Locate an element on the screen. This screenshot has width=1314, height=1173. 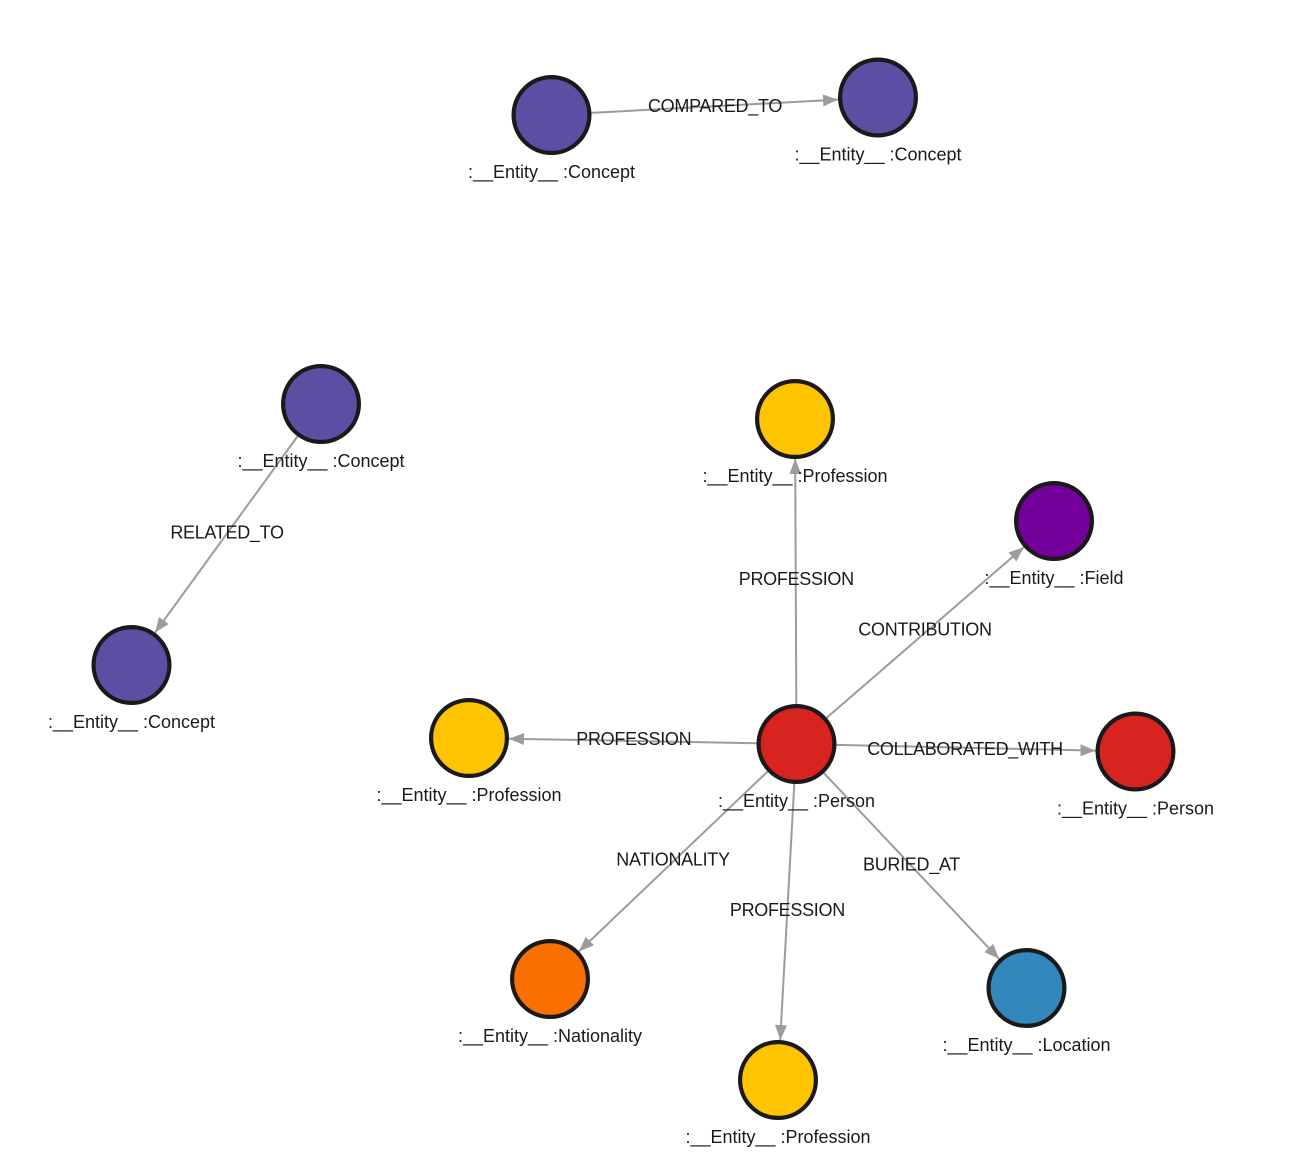
svg-text: RELATED_TO is located at coordinates (227, 532).